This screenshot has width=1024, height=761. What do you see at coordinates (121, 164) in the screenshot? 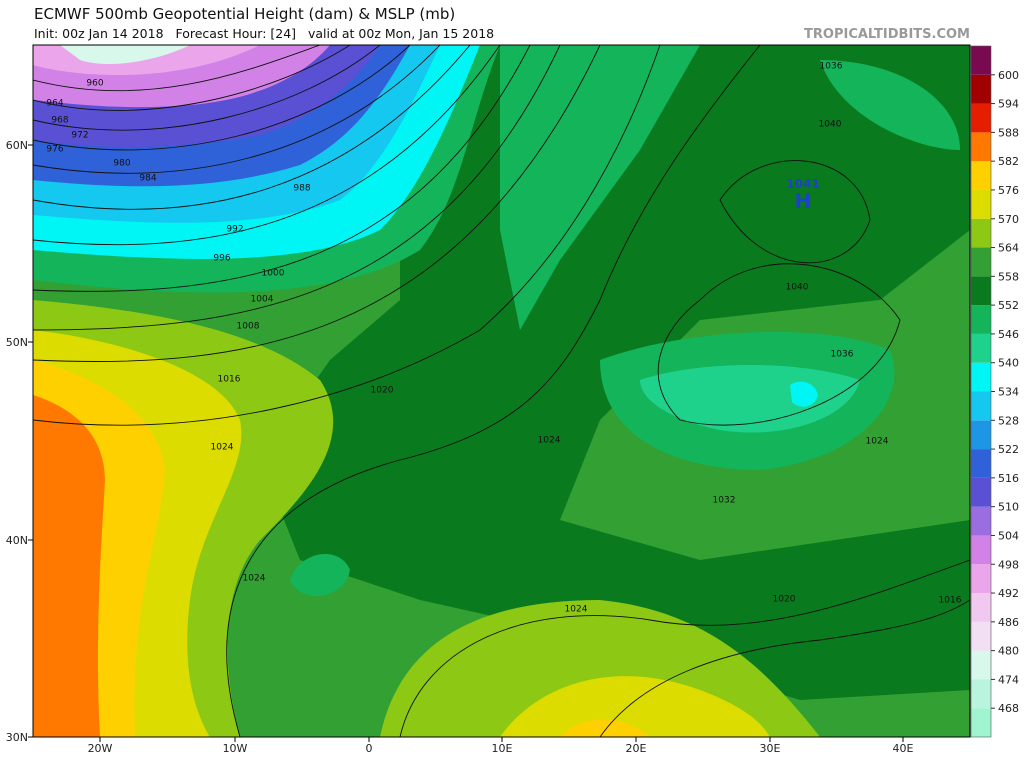
I see `isobar-label: 980` at bounding box center [121, 164].